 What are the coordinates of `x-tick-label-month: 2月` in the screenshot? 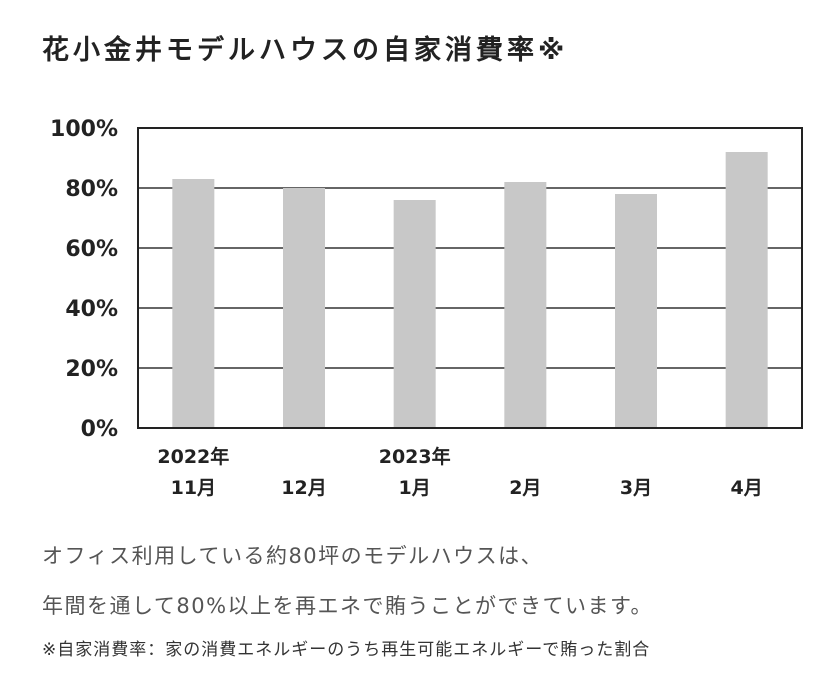 It's located at (525, 488).